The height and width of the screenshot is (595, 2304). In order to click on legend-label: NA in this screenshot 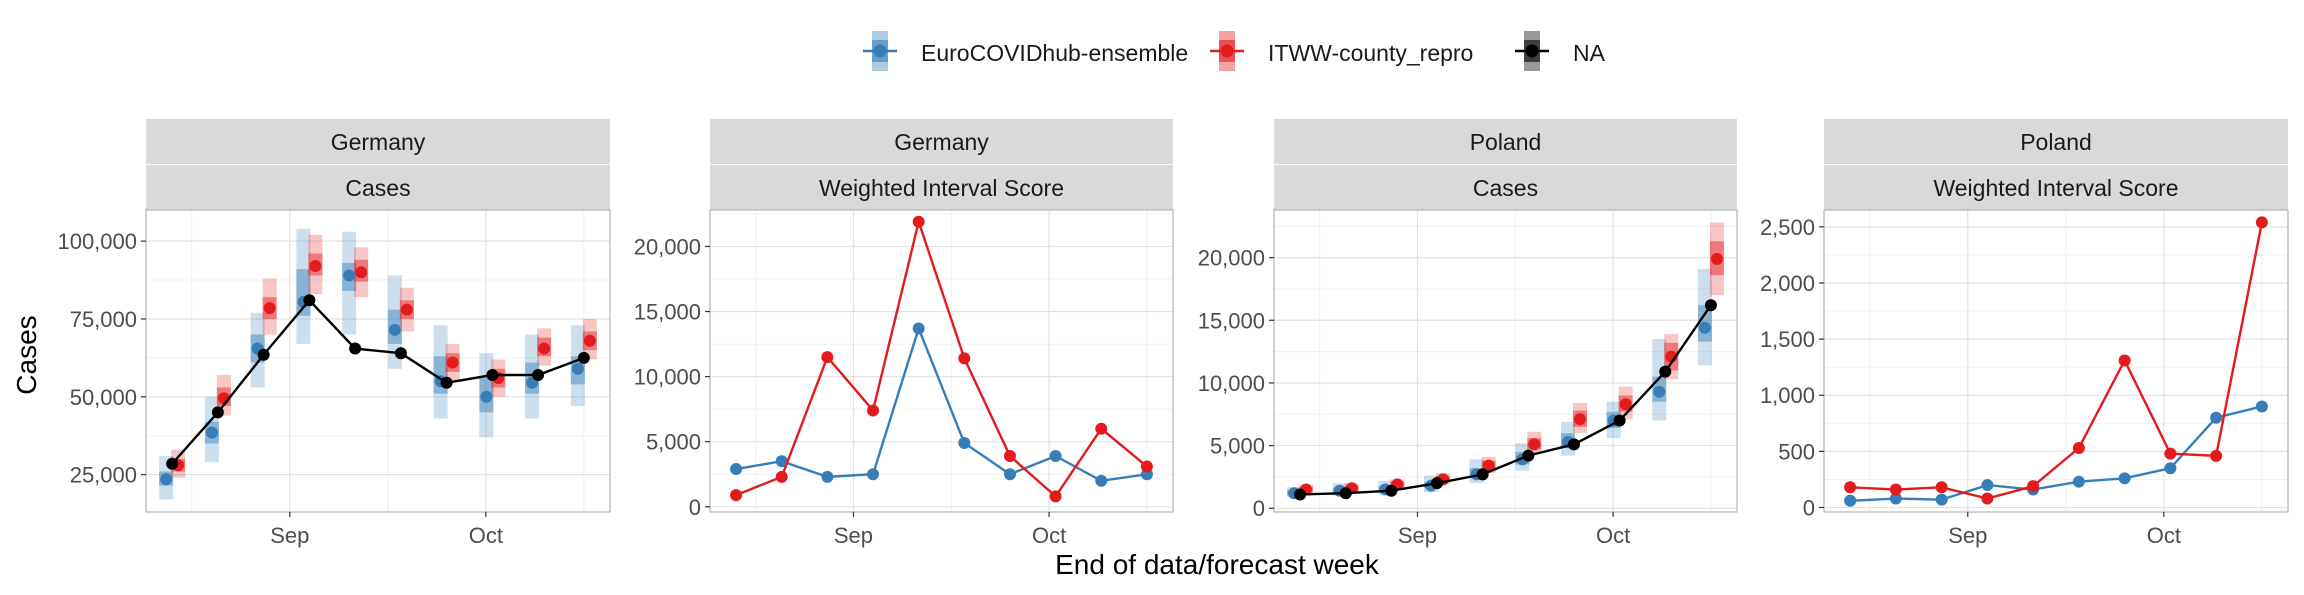, I will do `click(1589, 53)`.